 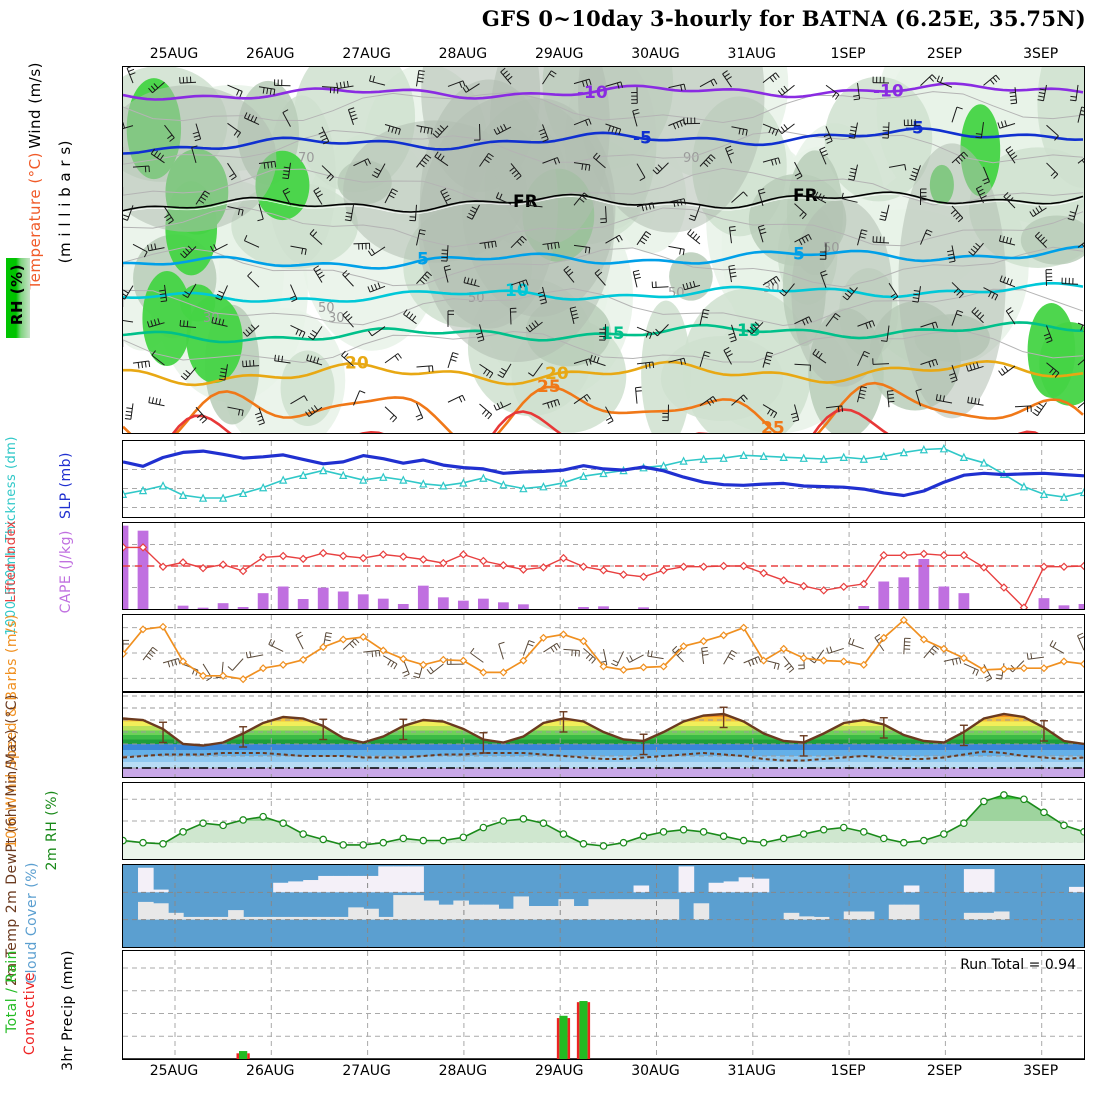 I want to click on panel-2m-rh: 604020, so click(x=603, y=821).